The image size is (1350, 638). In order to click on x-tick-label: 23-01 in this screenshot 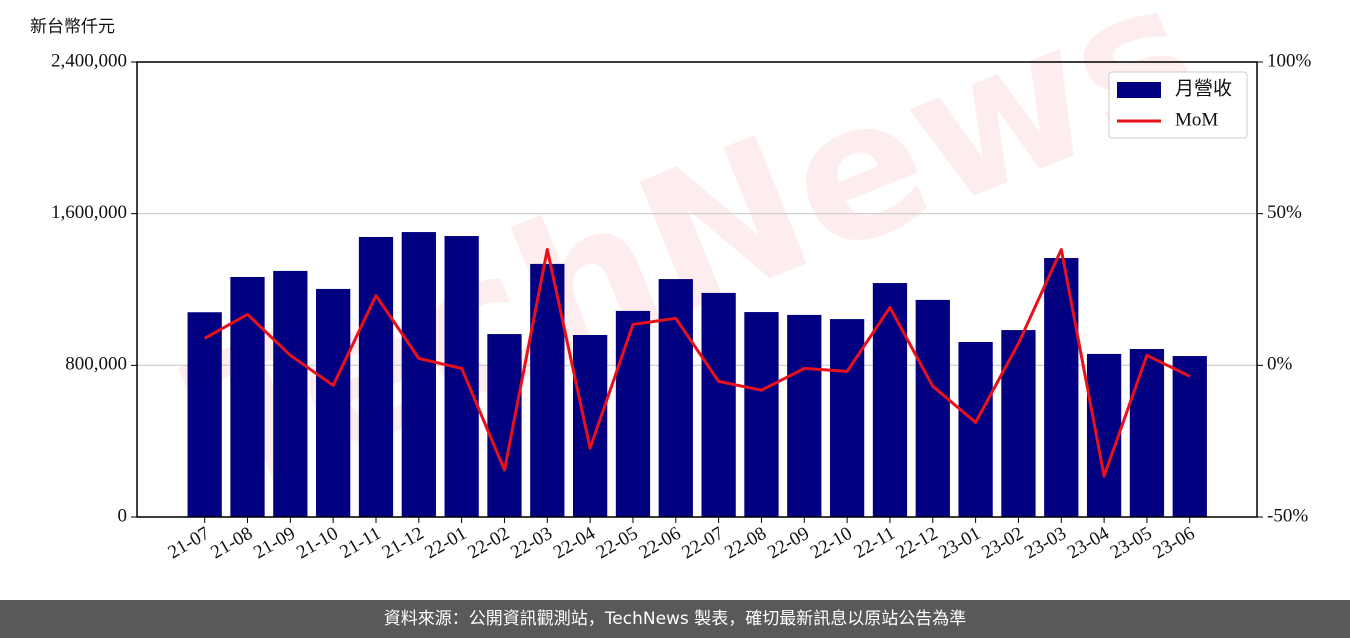, I will do `click(959, 543)`.